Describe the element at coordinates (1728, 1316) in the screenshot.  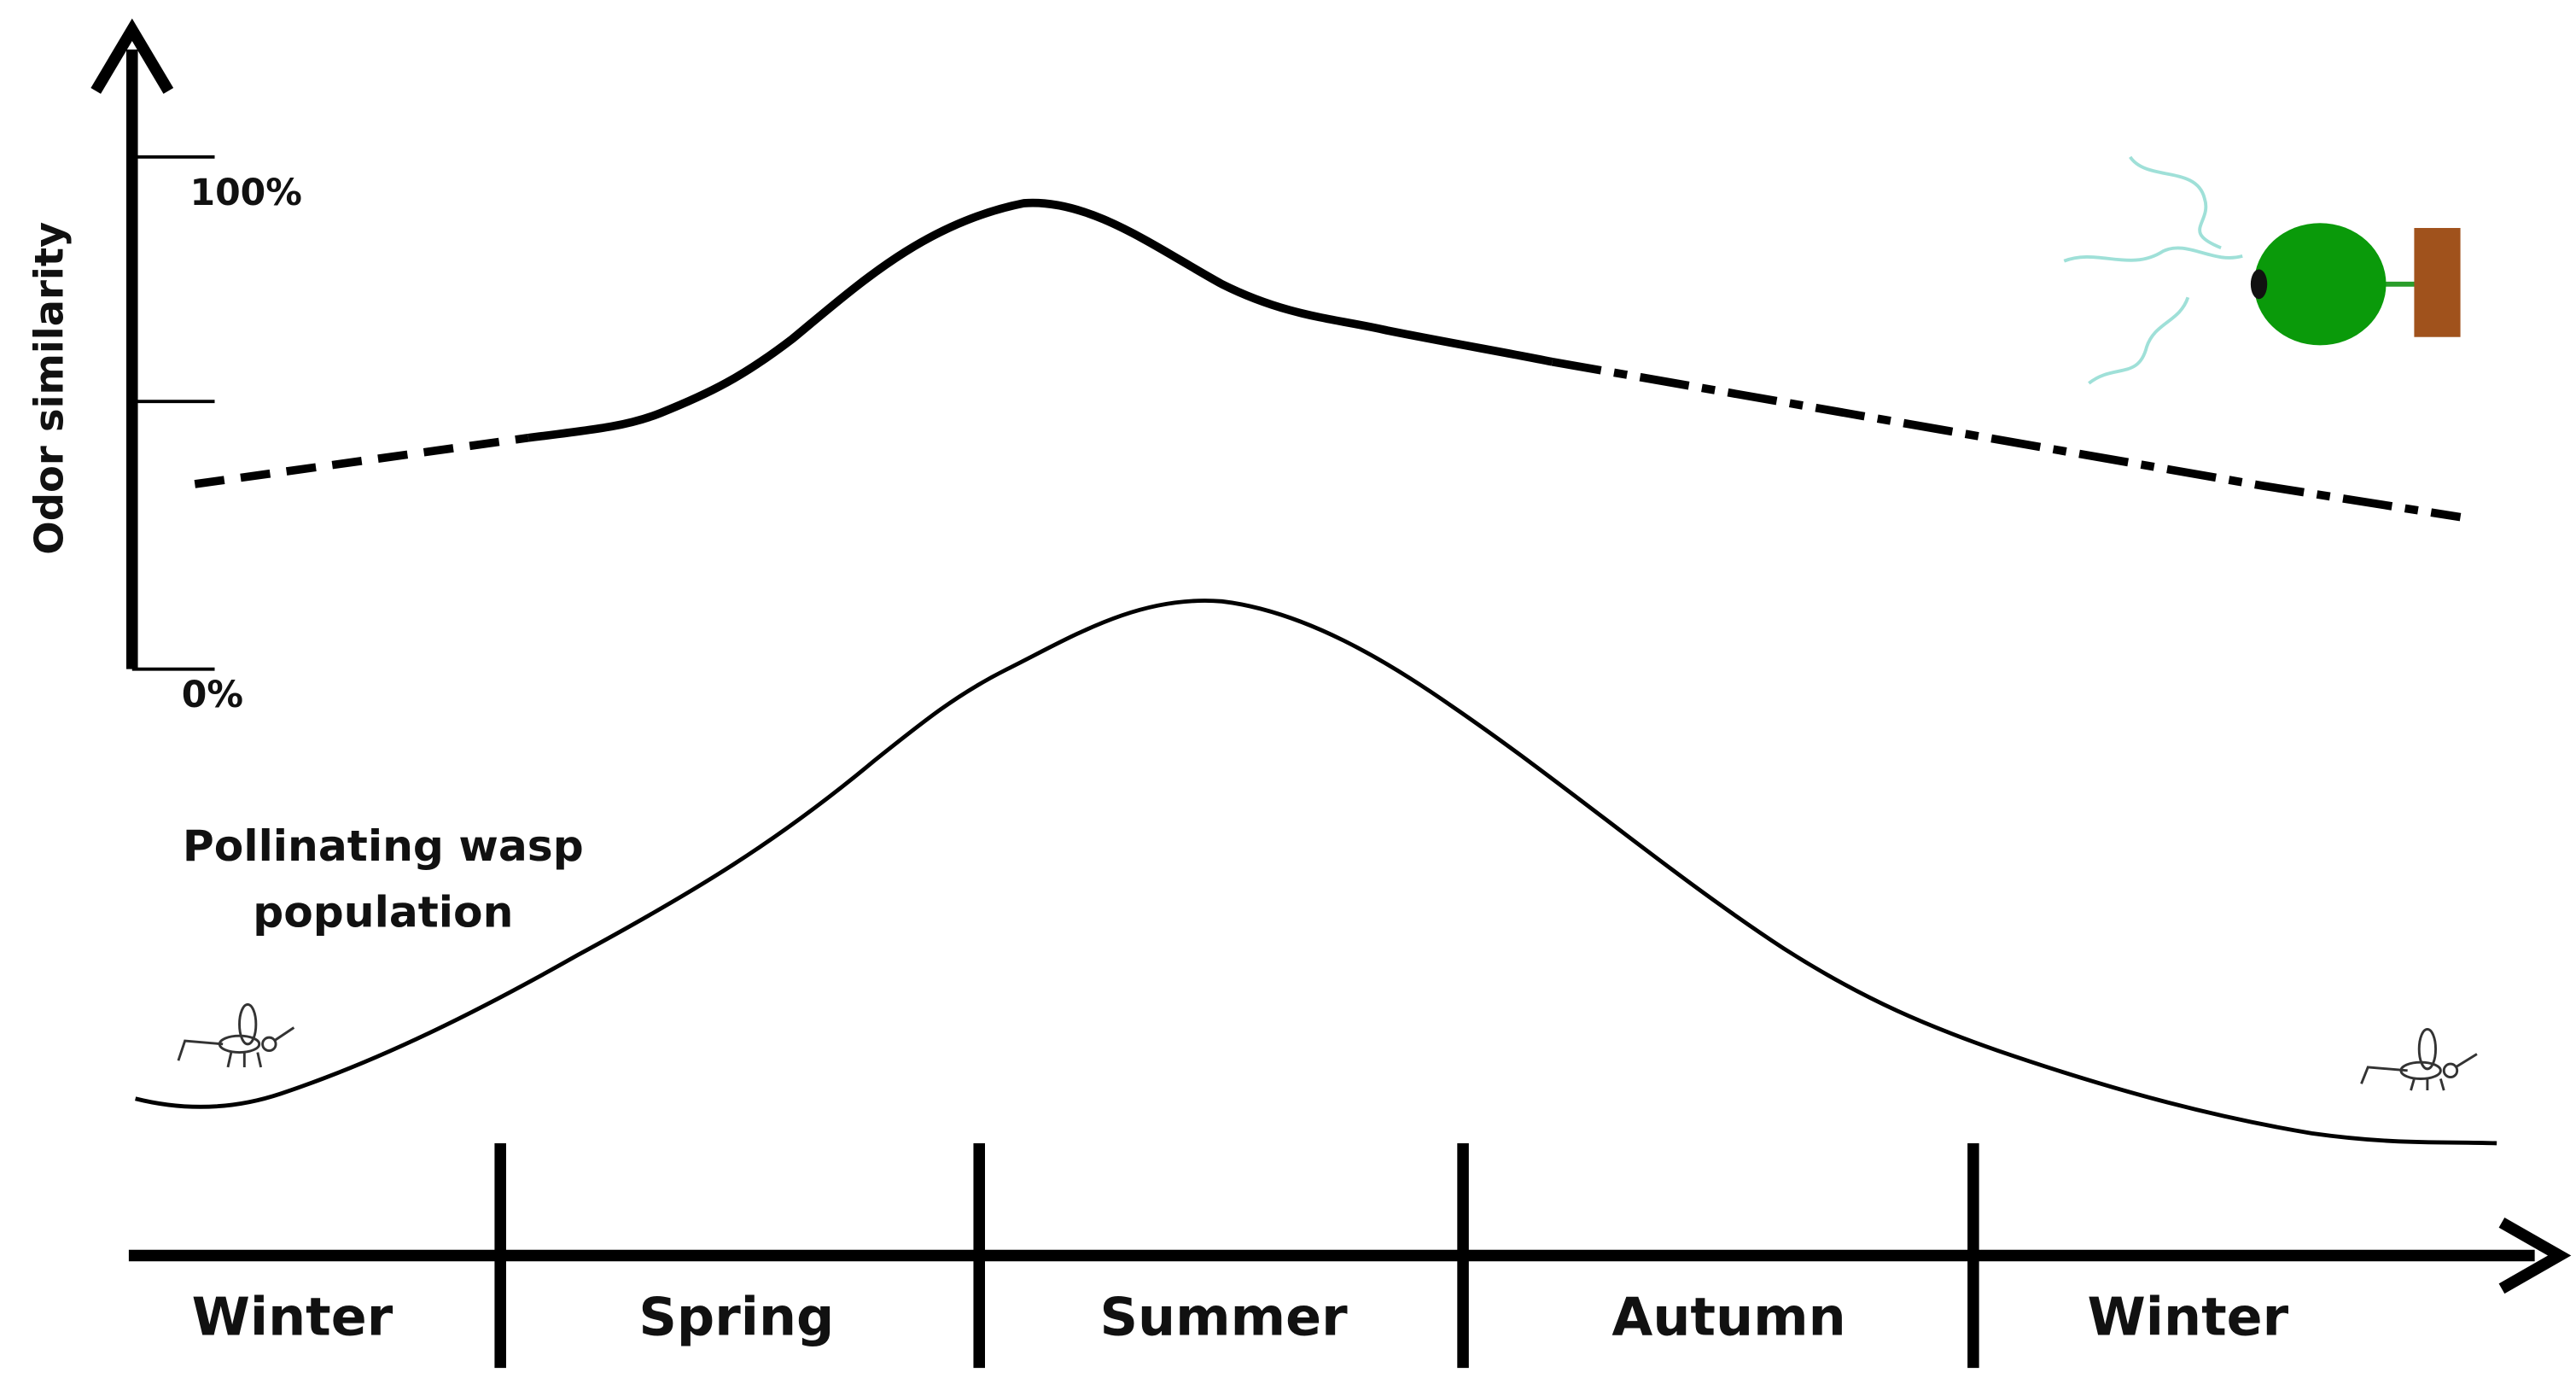
I see `season-label: Autumn` at that location.